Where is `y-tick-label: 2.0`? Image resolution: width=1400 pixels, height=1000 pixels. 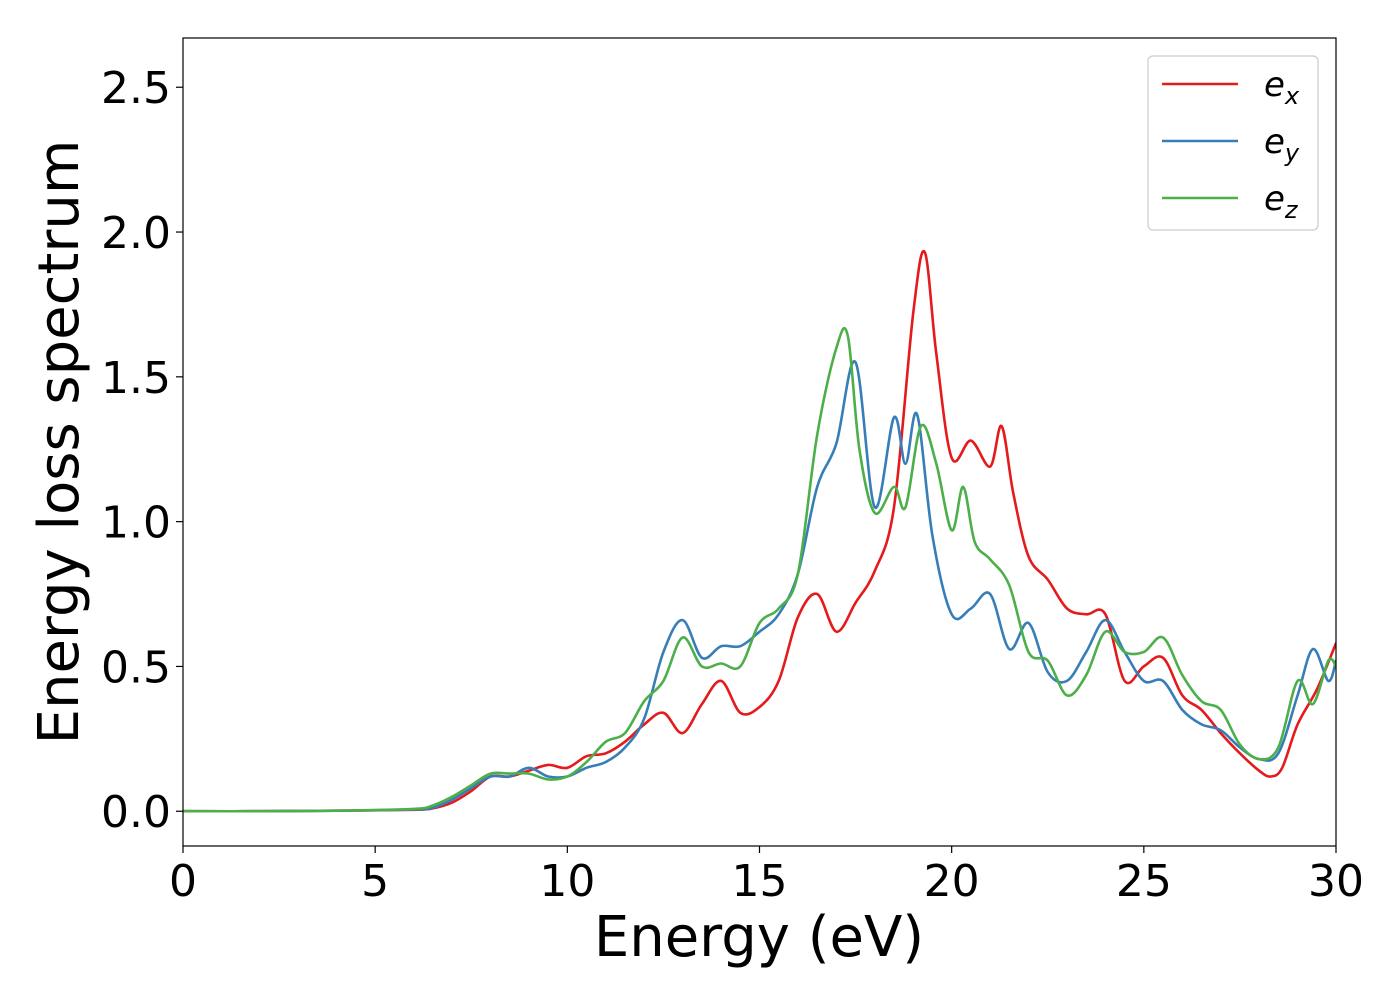 y-tick-label: 2.0 is located at coordinates (136, 233).